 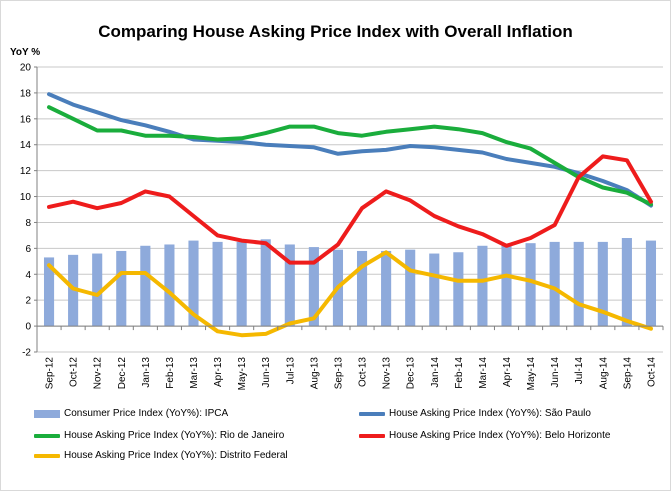 I want to click on x-tick-label: May-13, so click(x=242, y=374).